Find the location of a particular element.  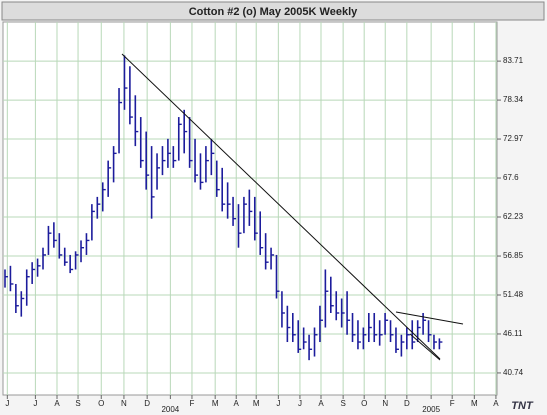

chart-title: Cotton #2 (o) May 2005K Weekly is located at coordinates (273, 12).